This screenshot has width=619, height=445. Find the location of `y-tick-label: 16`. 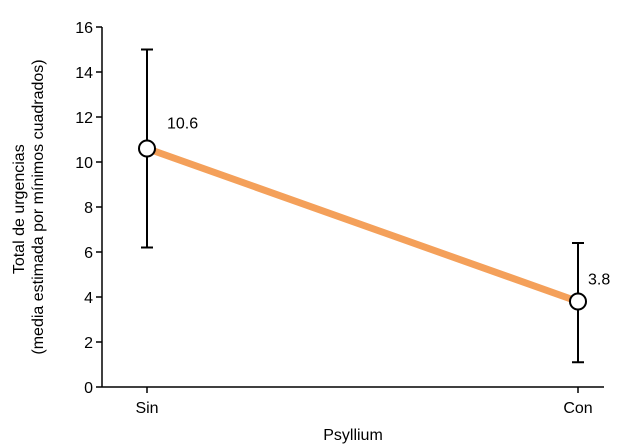

y-tick-label: 16 is located at coordinates (84, 28).